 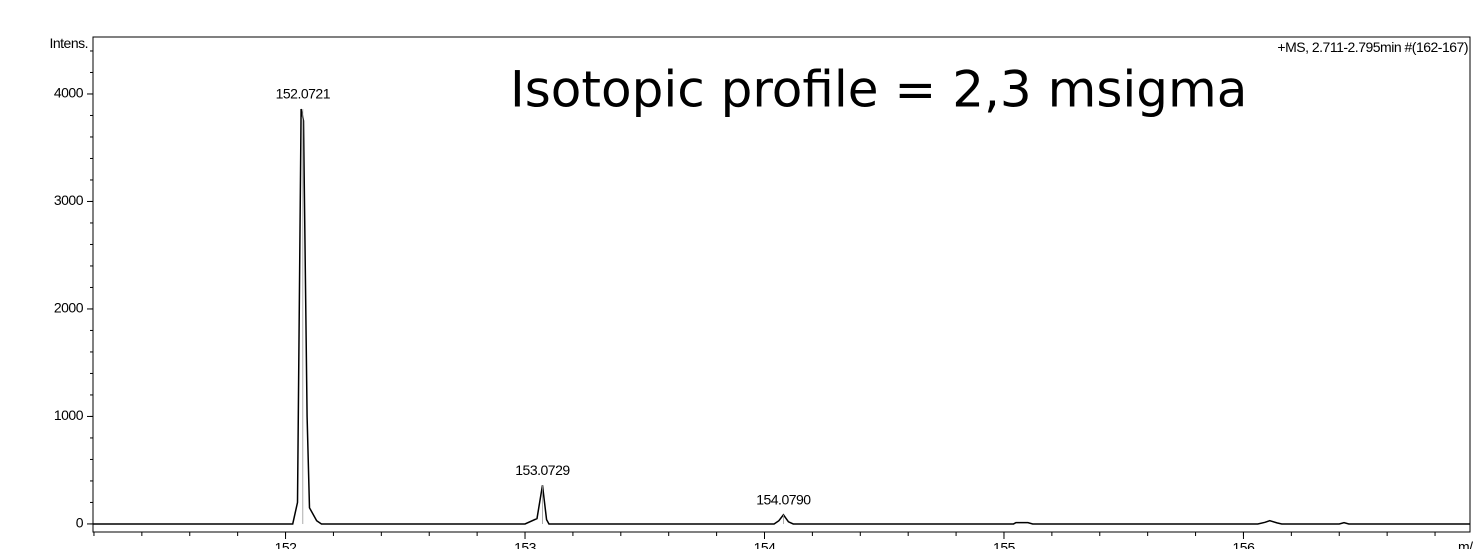 What do you see at coordinates (525, 544) in the screenshot?
I see `x-tick-label: 153` at bounding box center [525, 544].